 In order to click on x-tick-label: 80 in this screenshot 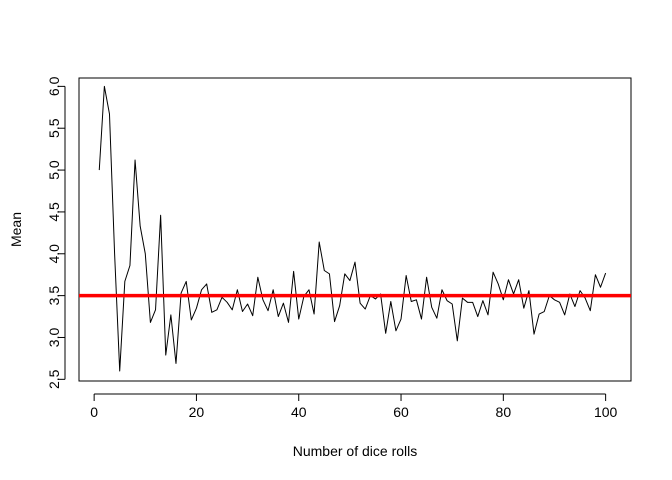, I will do `click(504, 412)`.